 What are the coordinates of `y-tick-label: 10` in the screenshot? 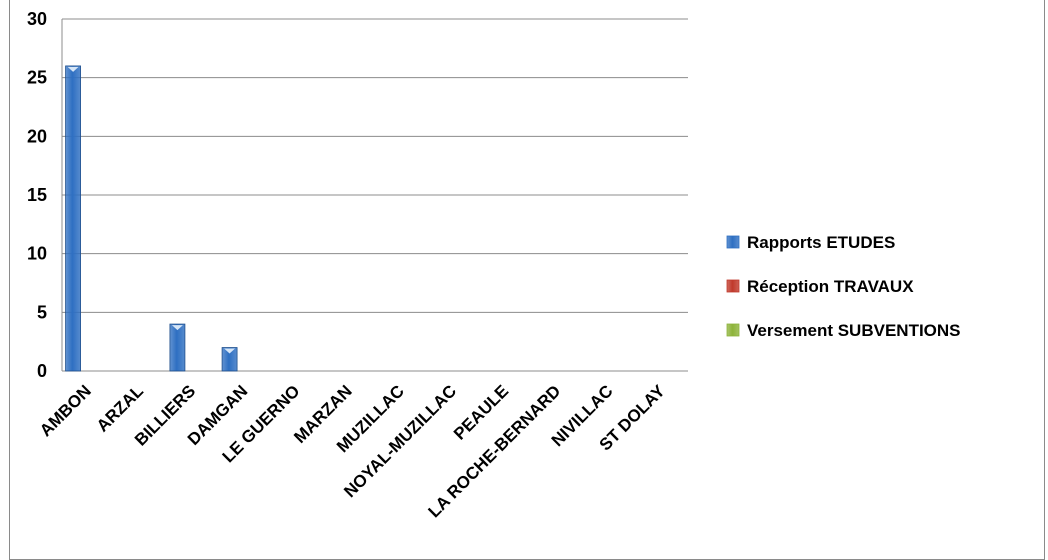 It's located at (37, 254).